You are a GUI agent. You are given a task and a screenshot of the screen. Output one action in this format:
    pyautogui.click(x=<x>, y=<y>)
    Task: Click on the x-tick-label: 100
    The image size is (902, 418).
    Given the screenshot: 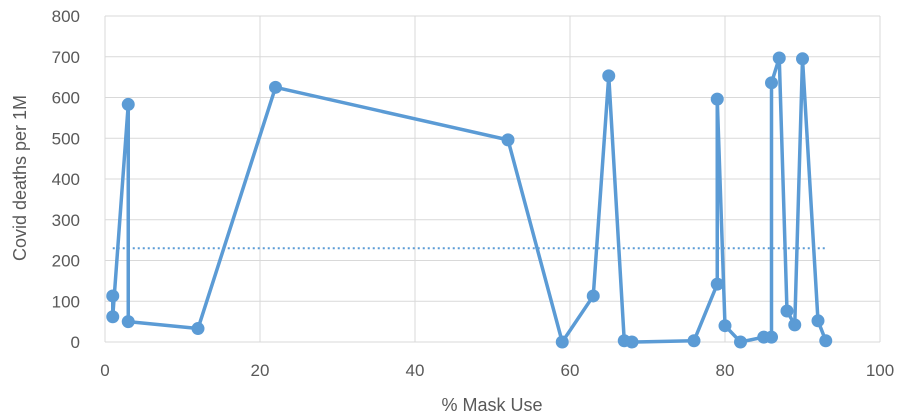 What is the action you would take?
    pyautogui.click(x=880, y=370)
    